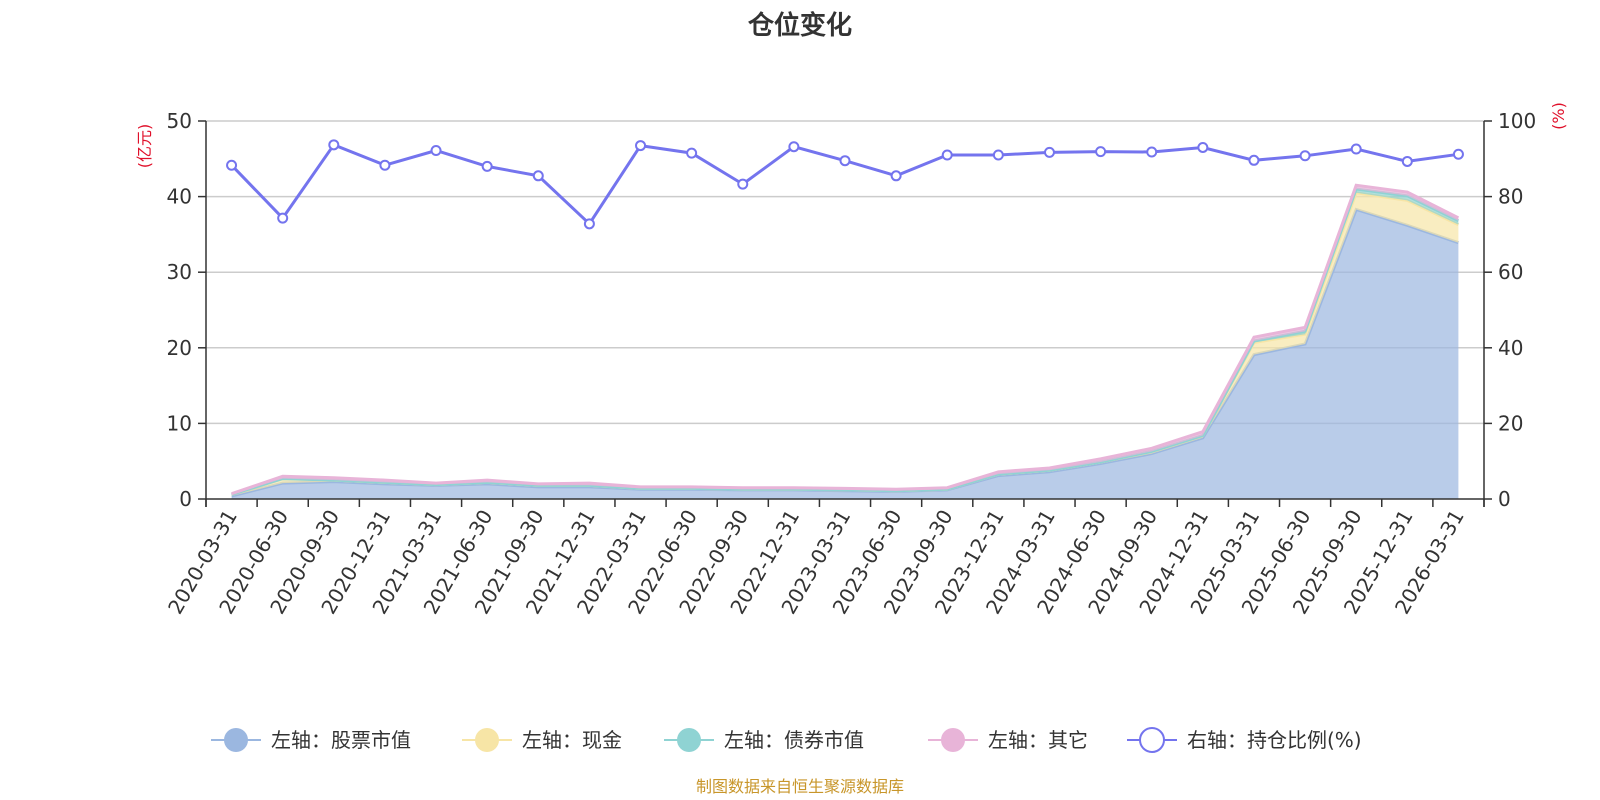 Image resolution: width=1600 pixels, height=800 pixels. Describe the element at coordinates (794, 740) in the screenshot. I see `legend-label: 左轴：债券市值` at that location.